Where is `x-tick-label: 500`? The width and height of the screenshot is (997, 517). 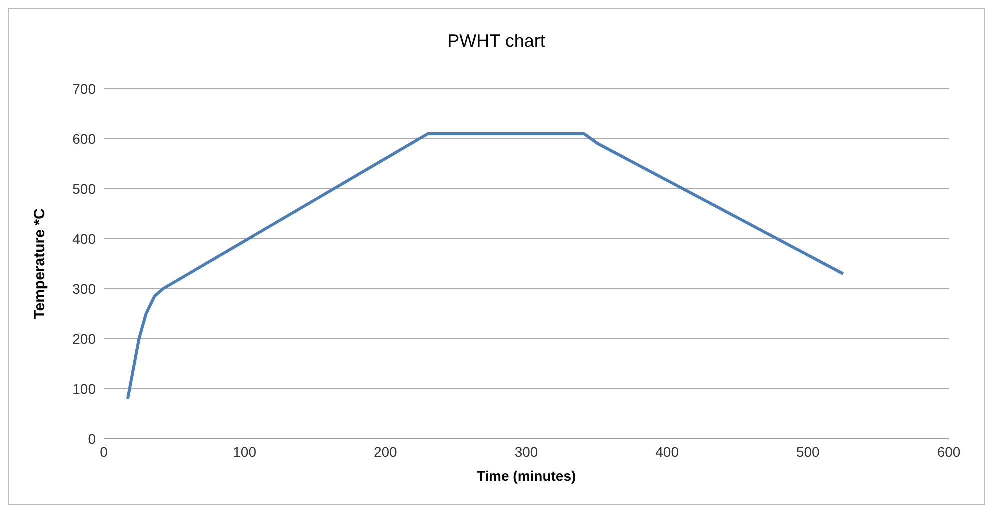
x-tick-label: 500 is located at coordinates (808, 452).